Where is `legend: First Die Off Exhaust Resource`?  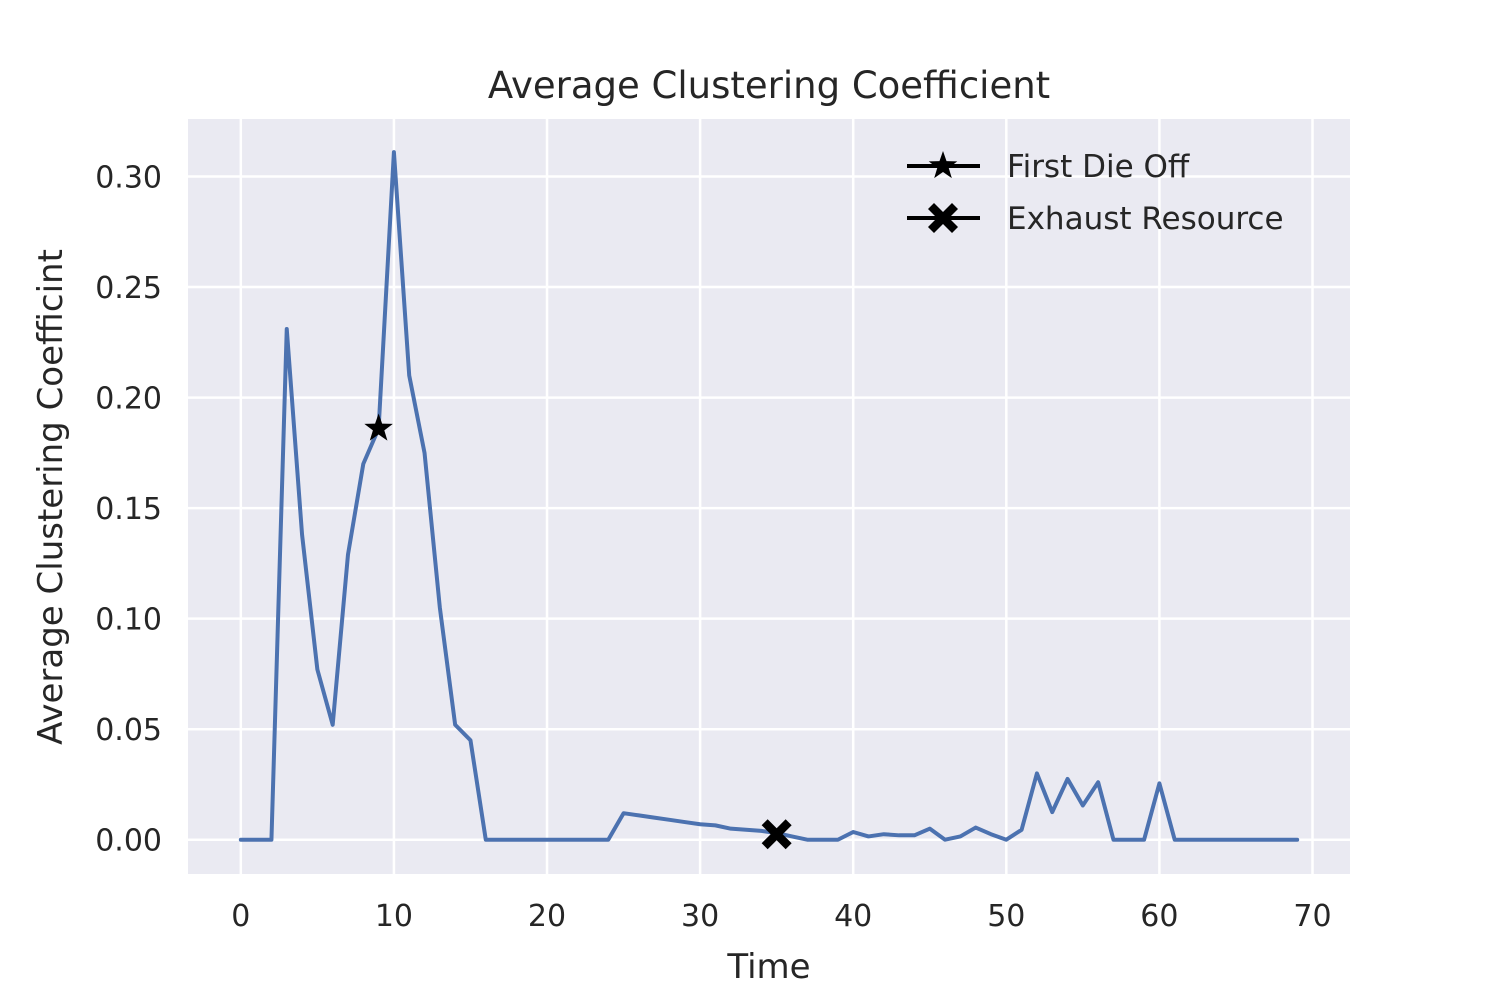 legend: First Die Off Exhaust Resource is located at coordinates (1095, 193).